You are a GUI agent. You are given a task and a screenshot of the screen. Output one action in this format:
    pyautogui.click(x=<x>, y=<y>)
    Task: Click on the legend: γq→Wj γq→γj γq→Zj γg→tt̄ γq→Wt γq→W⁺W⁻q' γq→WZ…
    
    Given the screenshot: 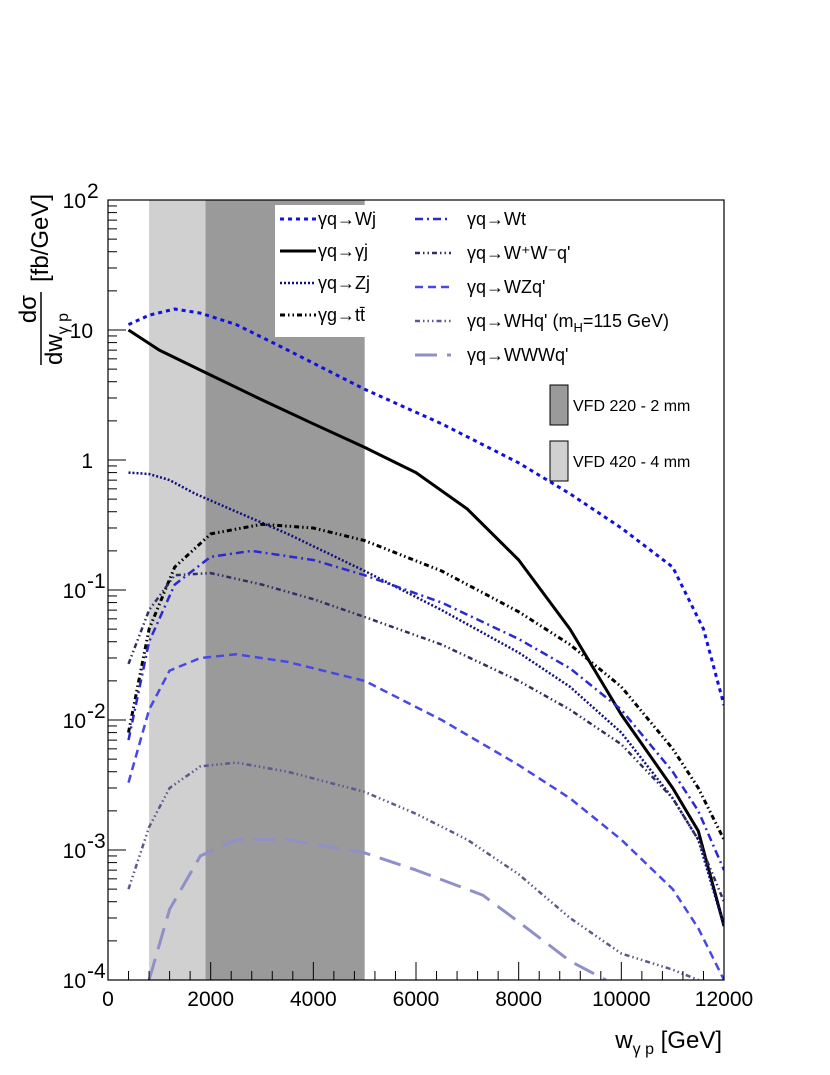 What is the action you would take?
    pyautogui.click(x=482, y=343)
    